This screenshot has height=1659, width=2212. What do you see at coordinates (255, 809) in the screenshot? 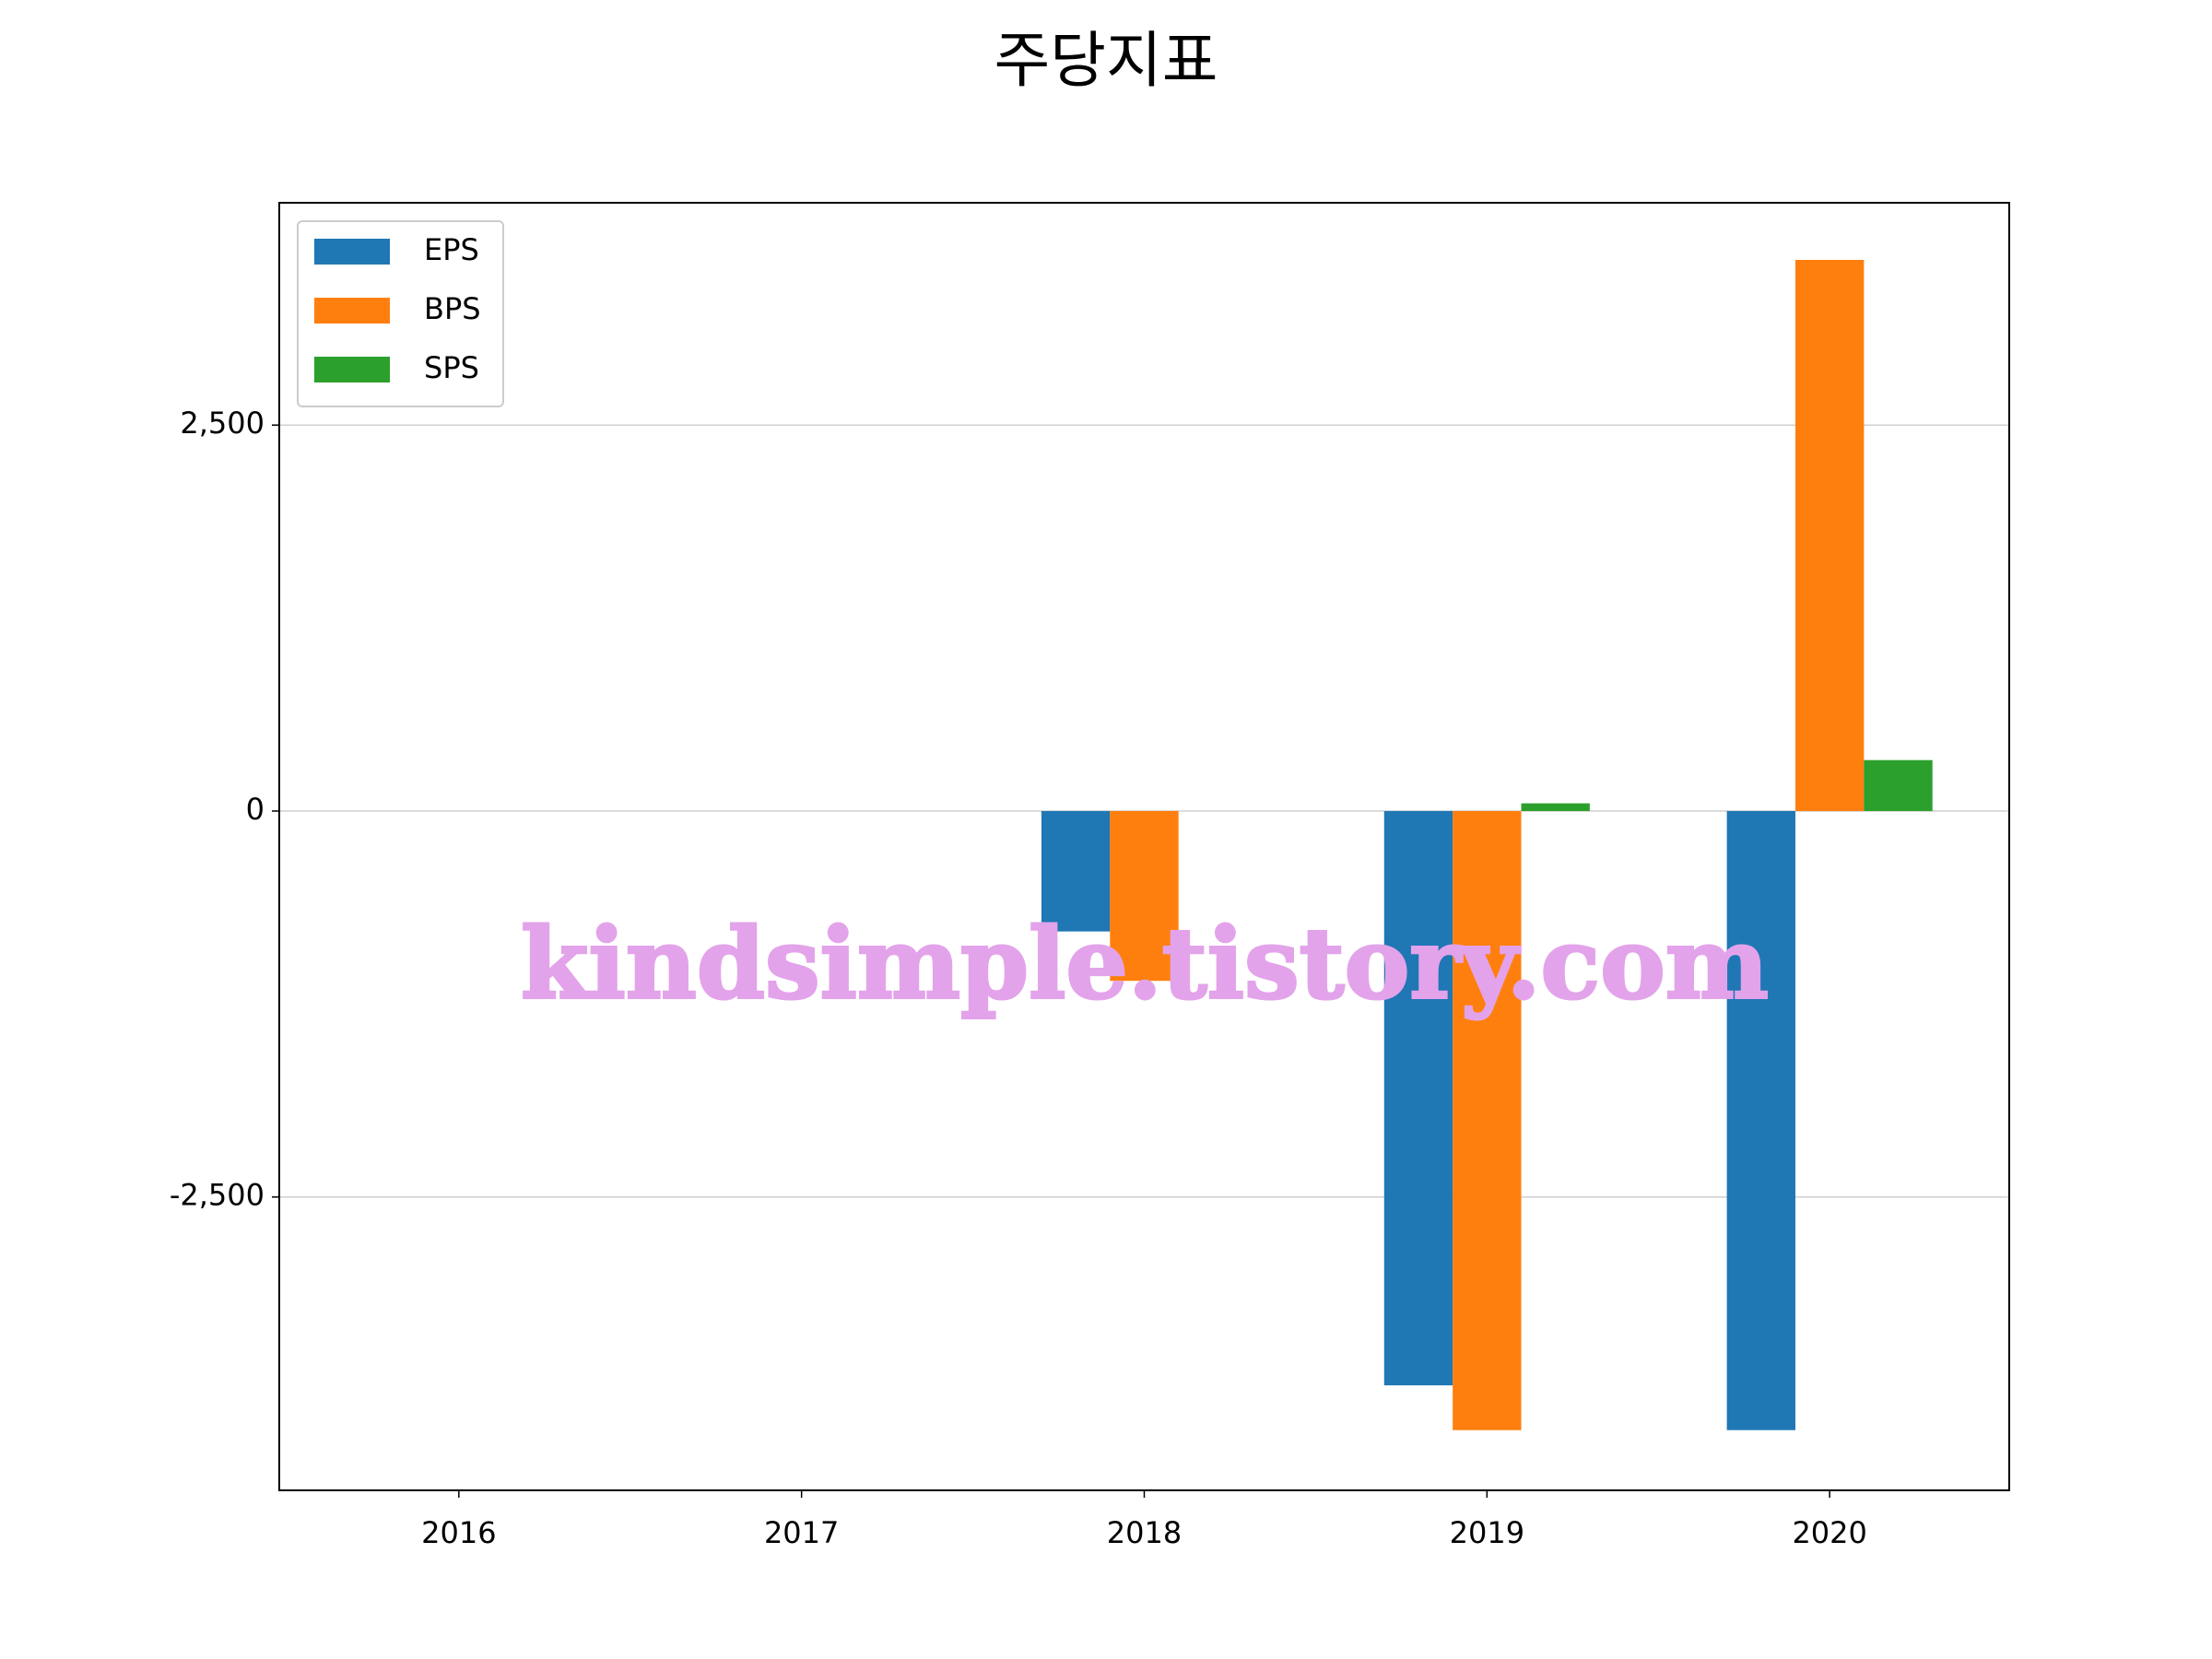
I see `y-tick-label: 0` at bounding box center [255, 809].